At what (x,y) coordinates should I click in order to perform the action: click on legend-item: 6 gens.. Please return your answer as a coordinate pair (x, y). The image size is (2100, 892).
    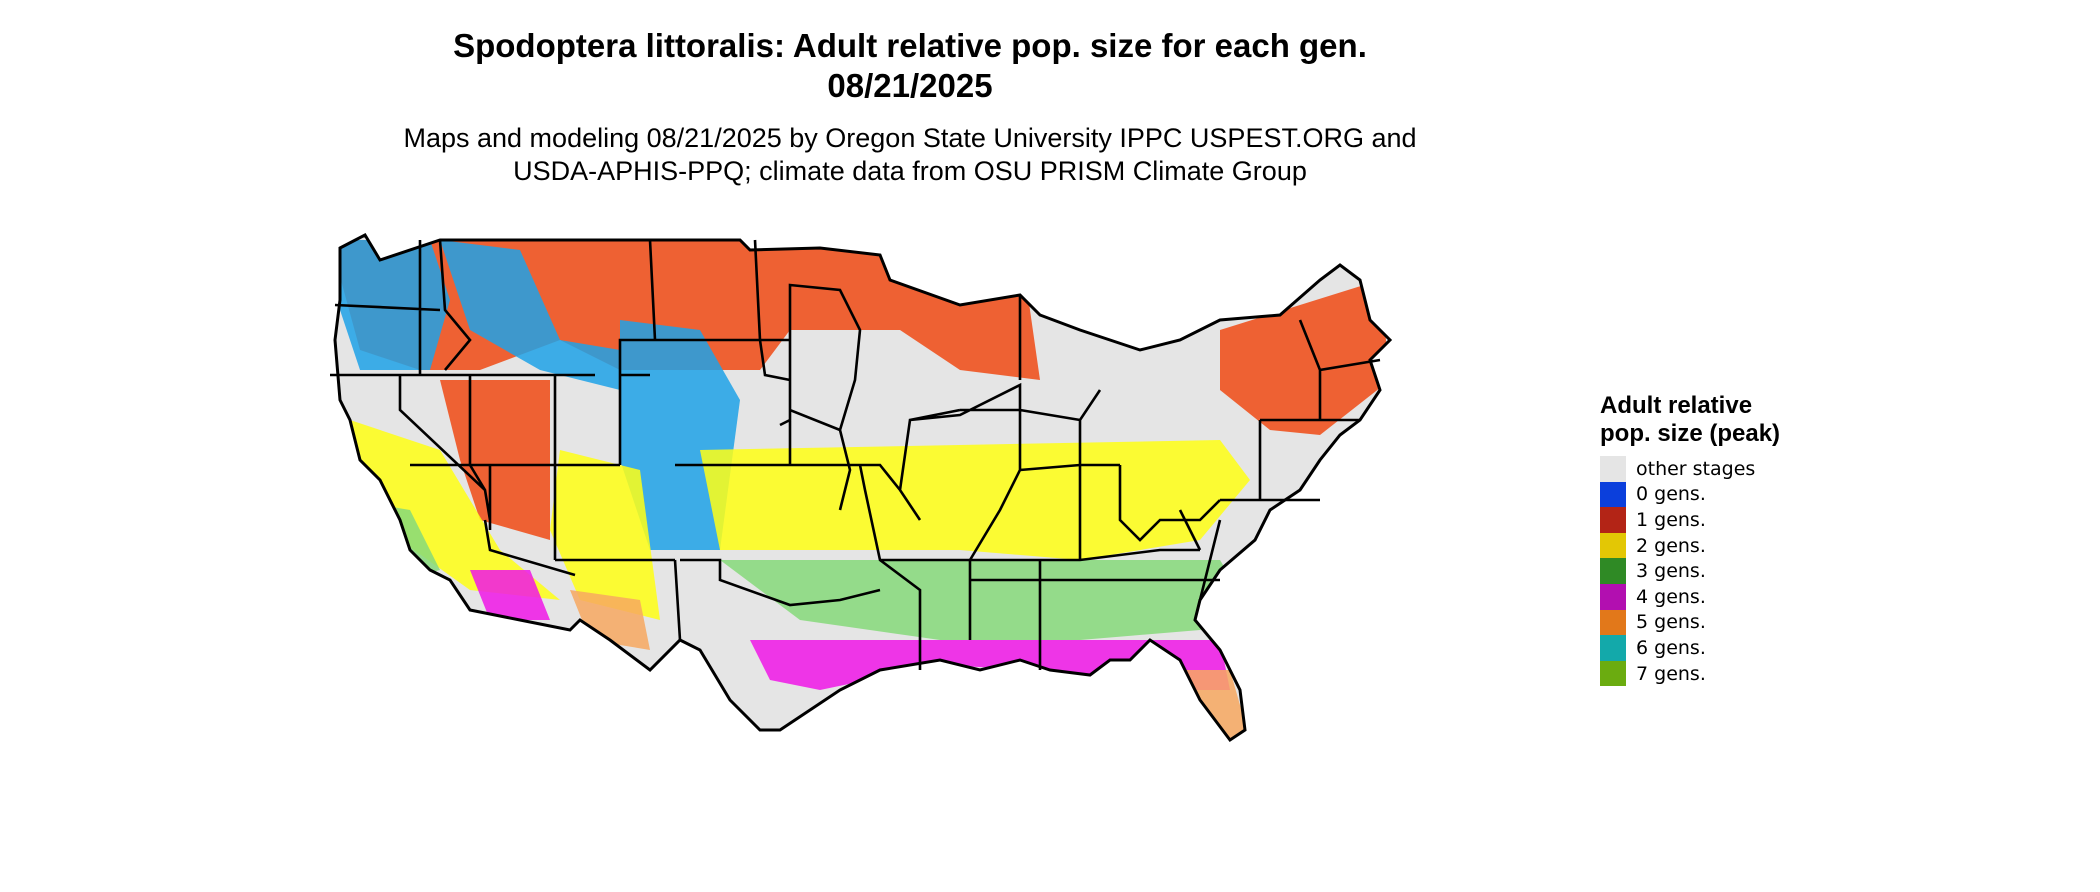
    Looking at the image, I should click on (1750, 648).